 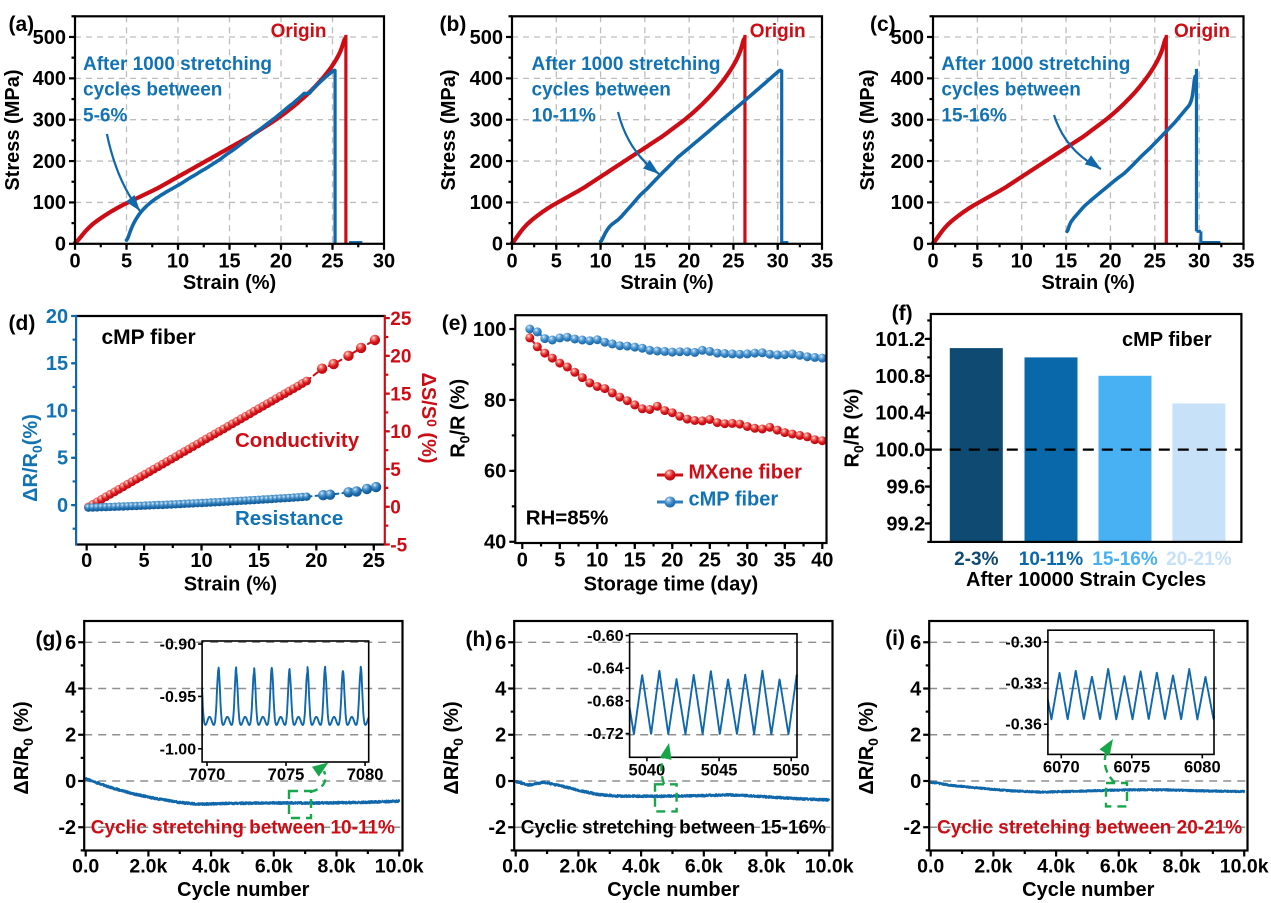 I want to click on svg-text: -0.72, so click(x=605, y=734).